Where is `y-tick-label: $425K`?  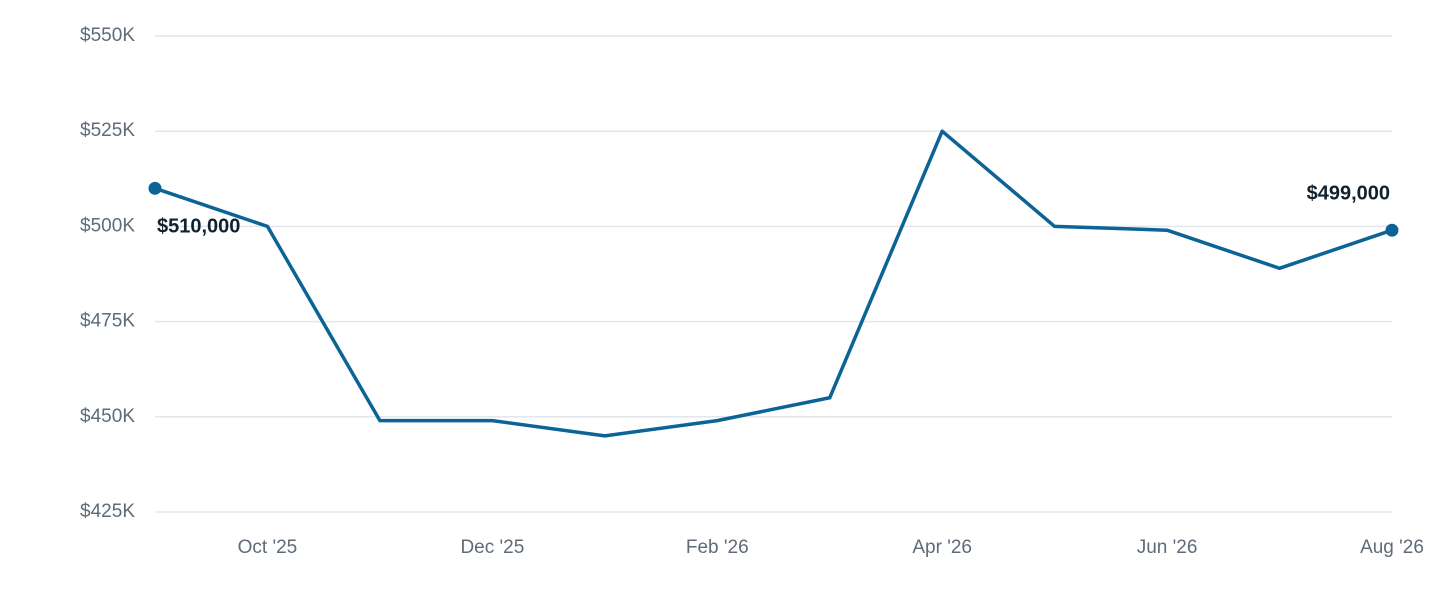 y-tick-label: $425K is located at coordinates (107, 511).